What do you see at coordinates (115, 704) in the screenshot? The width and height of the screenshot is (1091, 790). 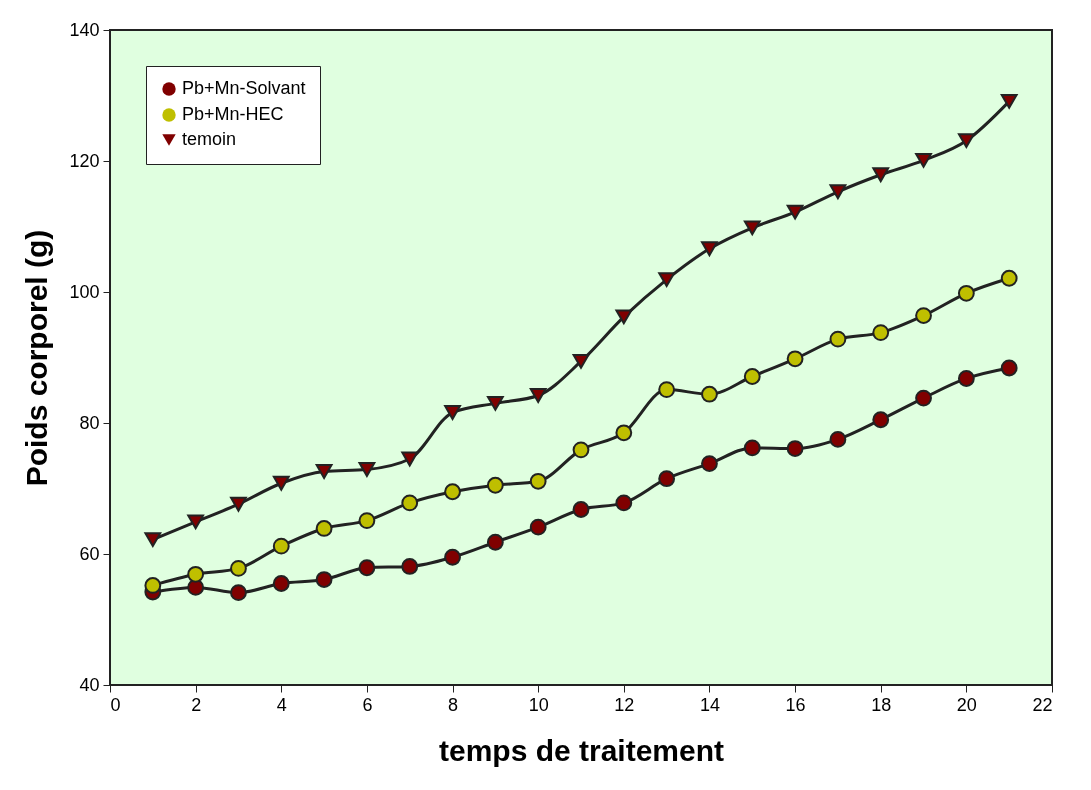 I see `x-tick-label: 0` at bounding box center [115, 704].